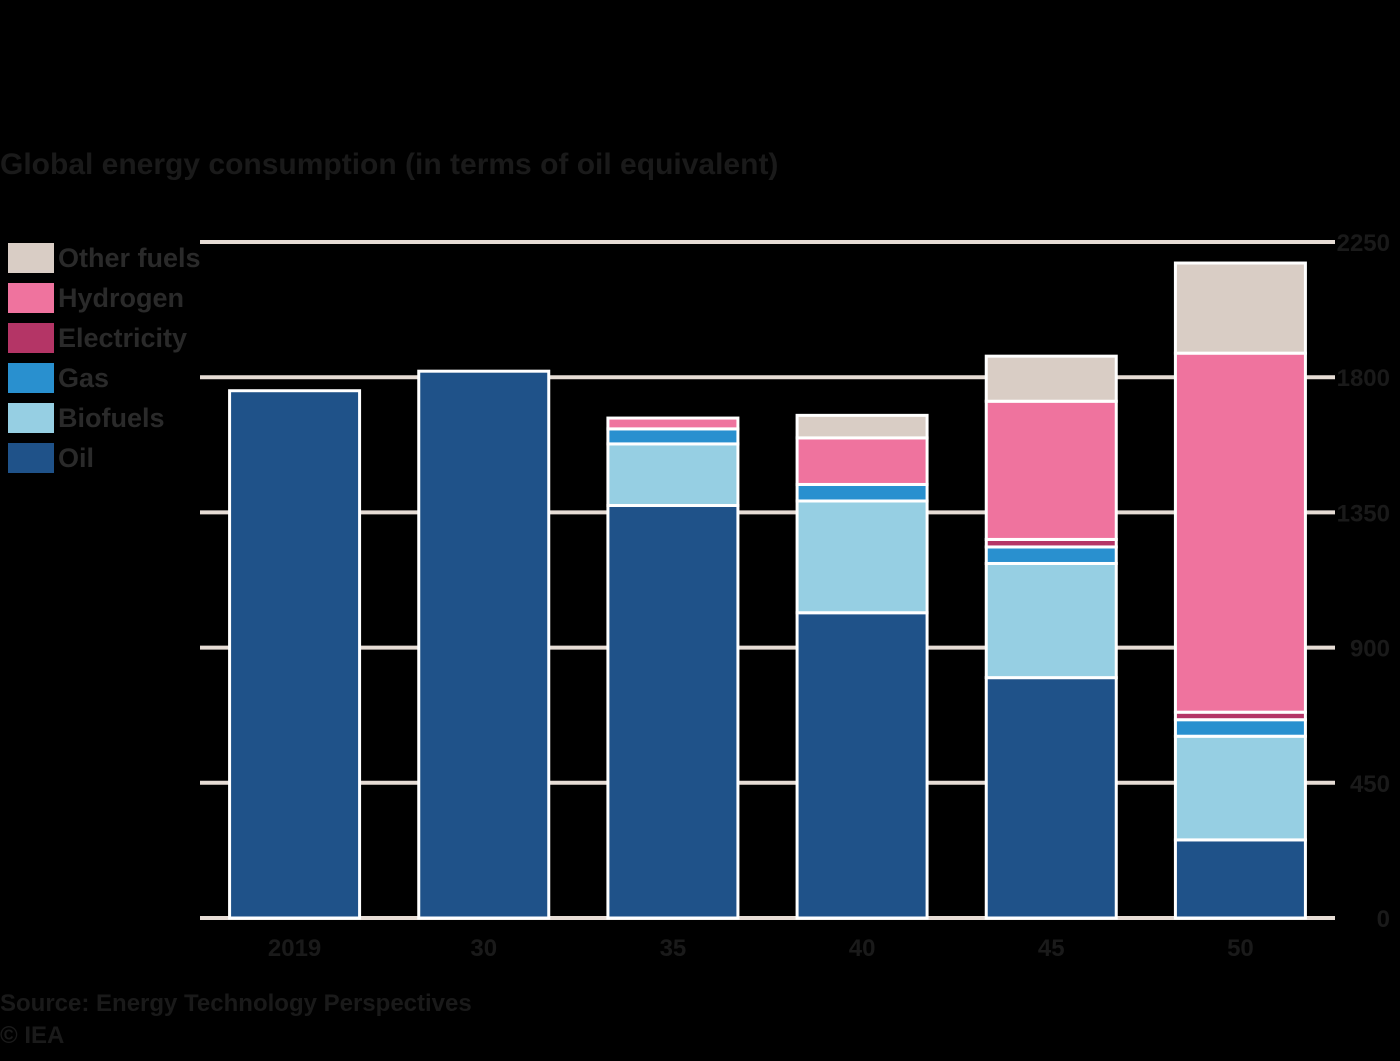 The width and height of the screenshot is (1400, 1061). I want to click on legend-label-hydrogen: Hydrogen, so click(121, 297).